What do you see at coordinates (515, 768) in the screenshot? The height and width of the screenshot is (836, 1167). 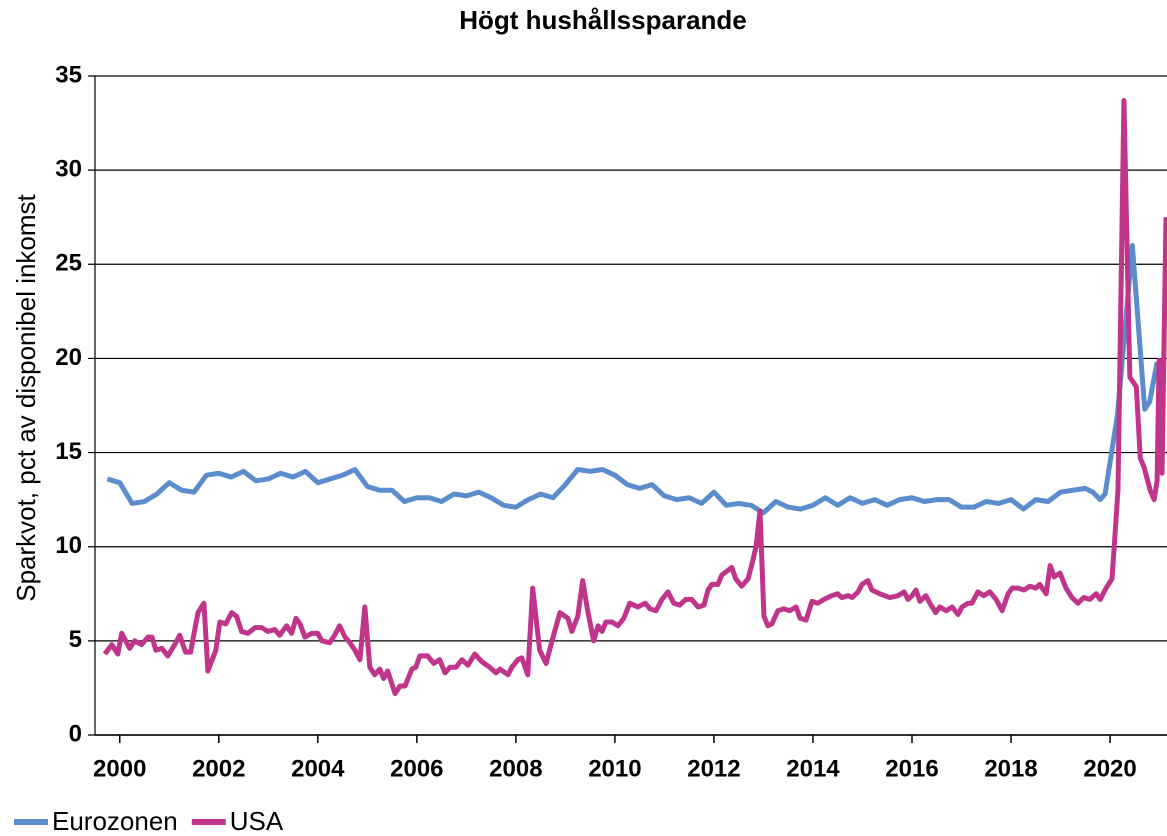 I see `x-tick-label: 2008` at bounding box center [515, 768].